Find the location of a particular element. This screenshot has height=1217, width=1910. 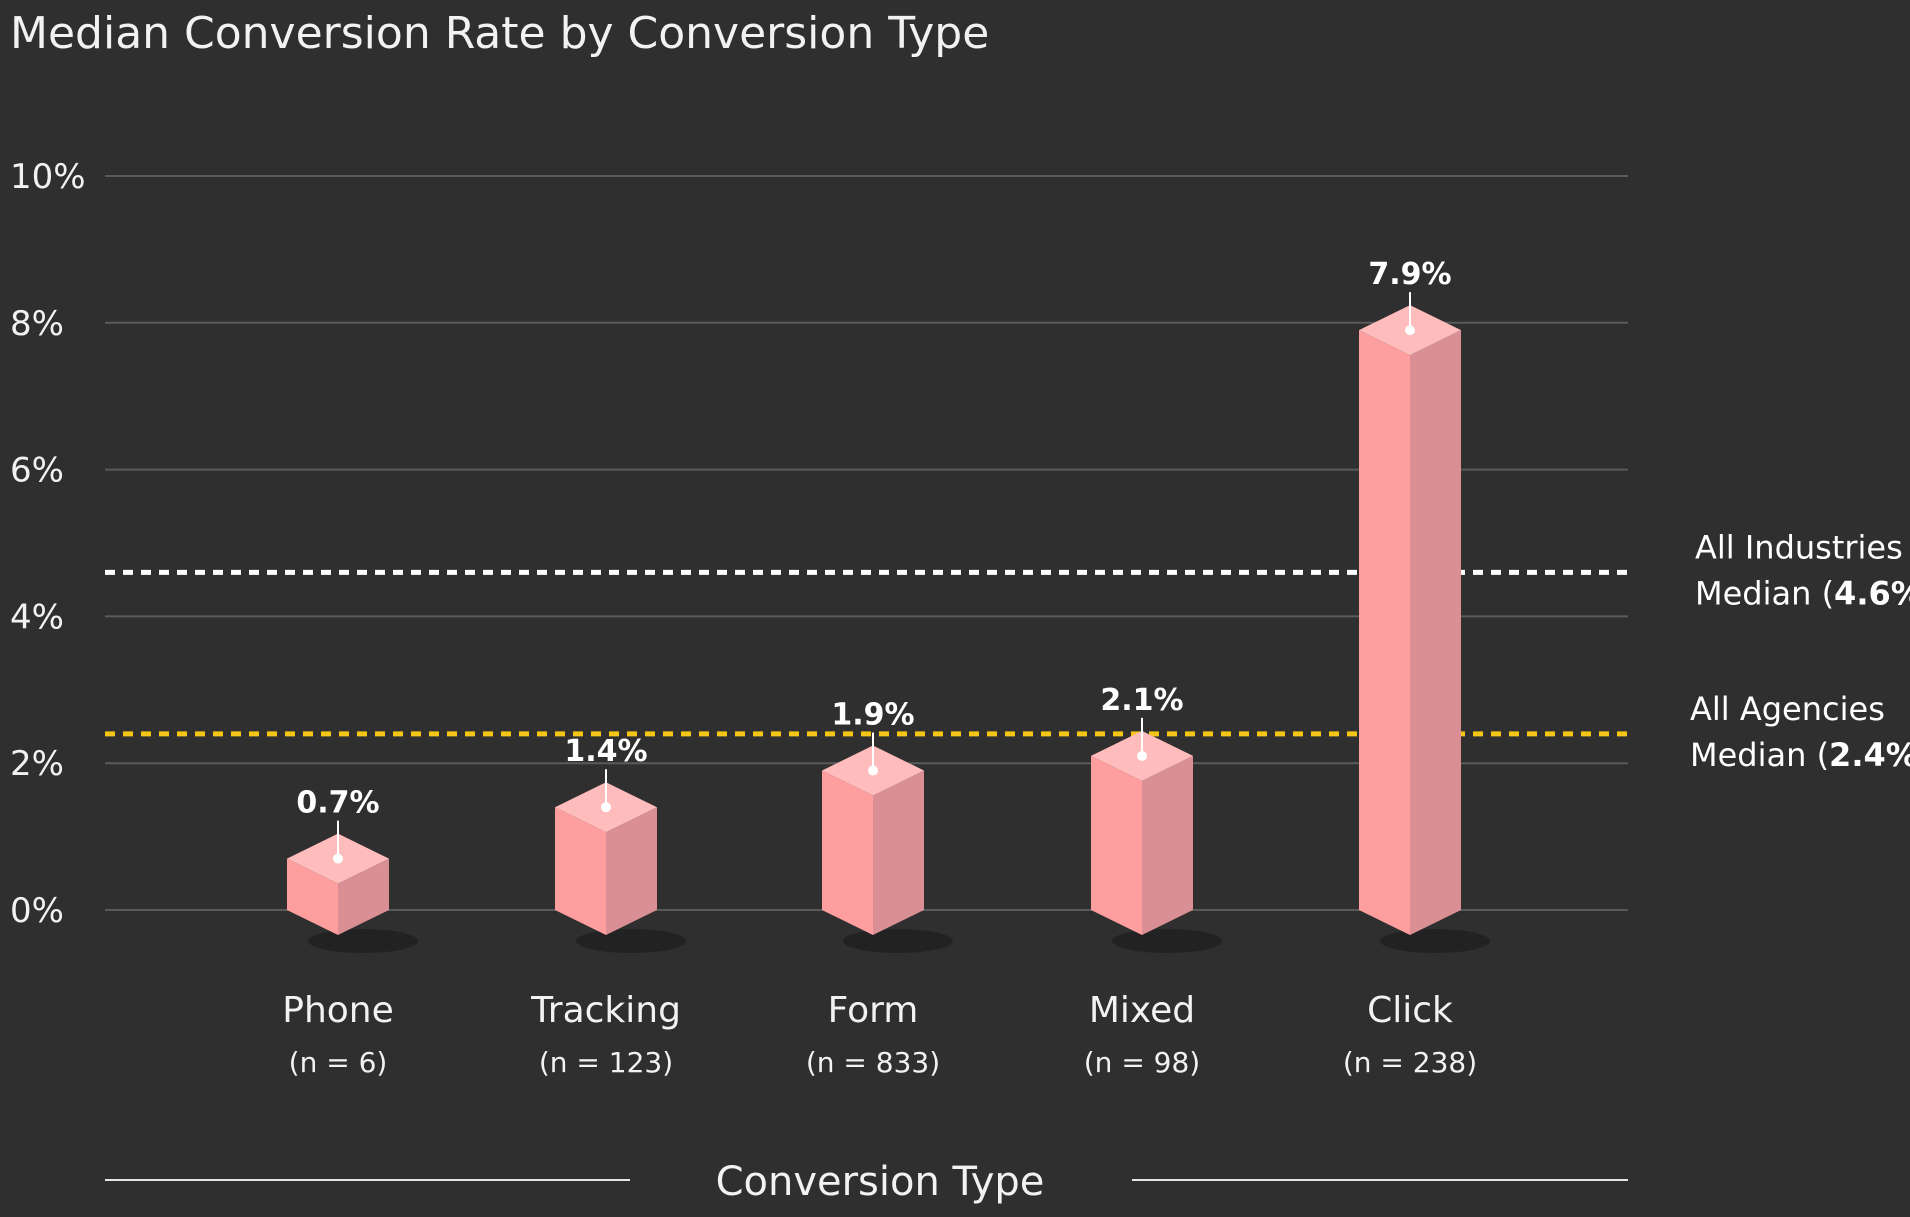

category-label: Phone is located at coordinates (338, 1010).